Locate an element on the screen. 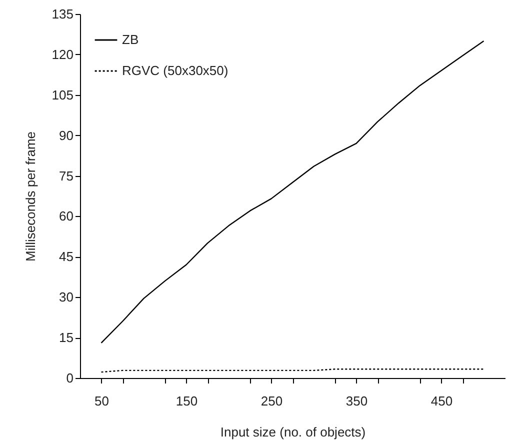 This screenshot has width=507, height=442. x-tick-label: 50 is located at coordinates (101, 401).